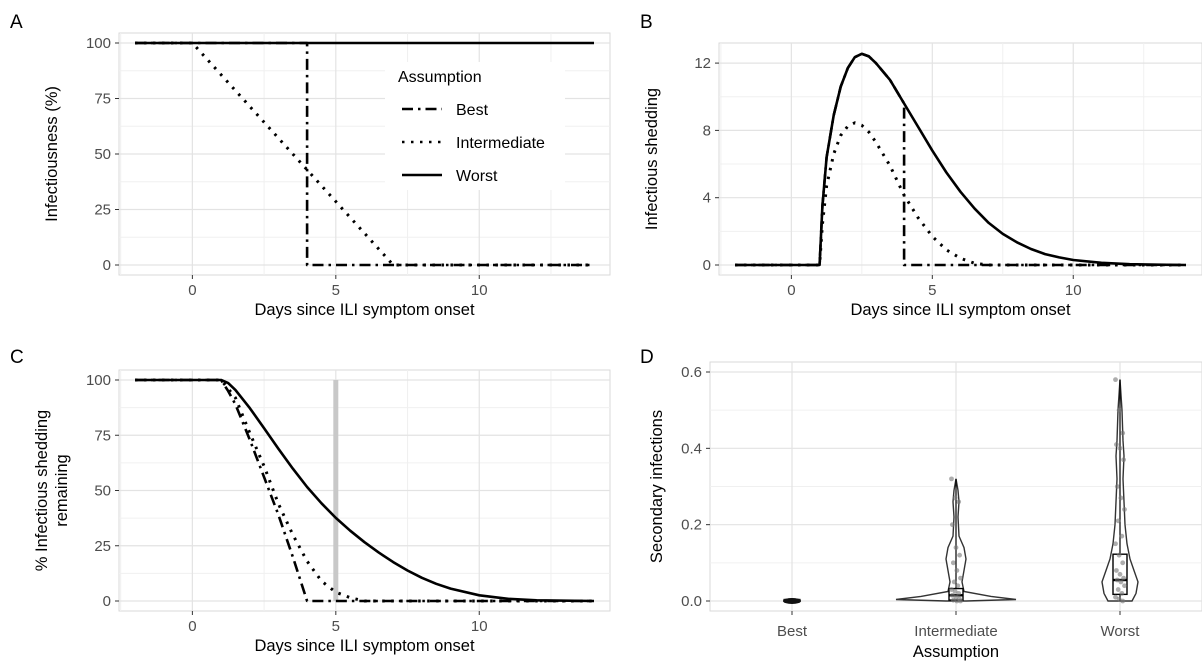 This screenshot has width=1202, height=661. I want to click on legend-label-best: Best, so click(472, 110).